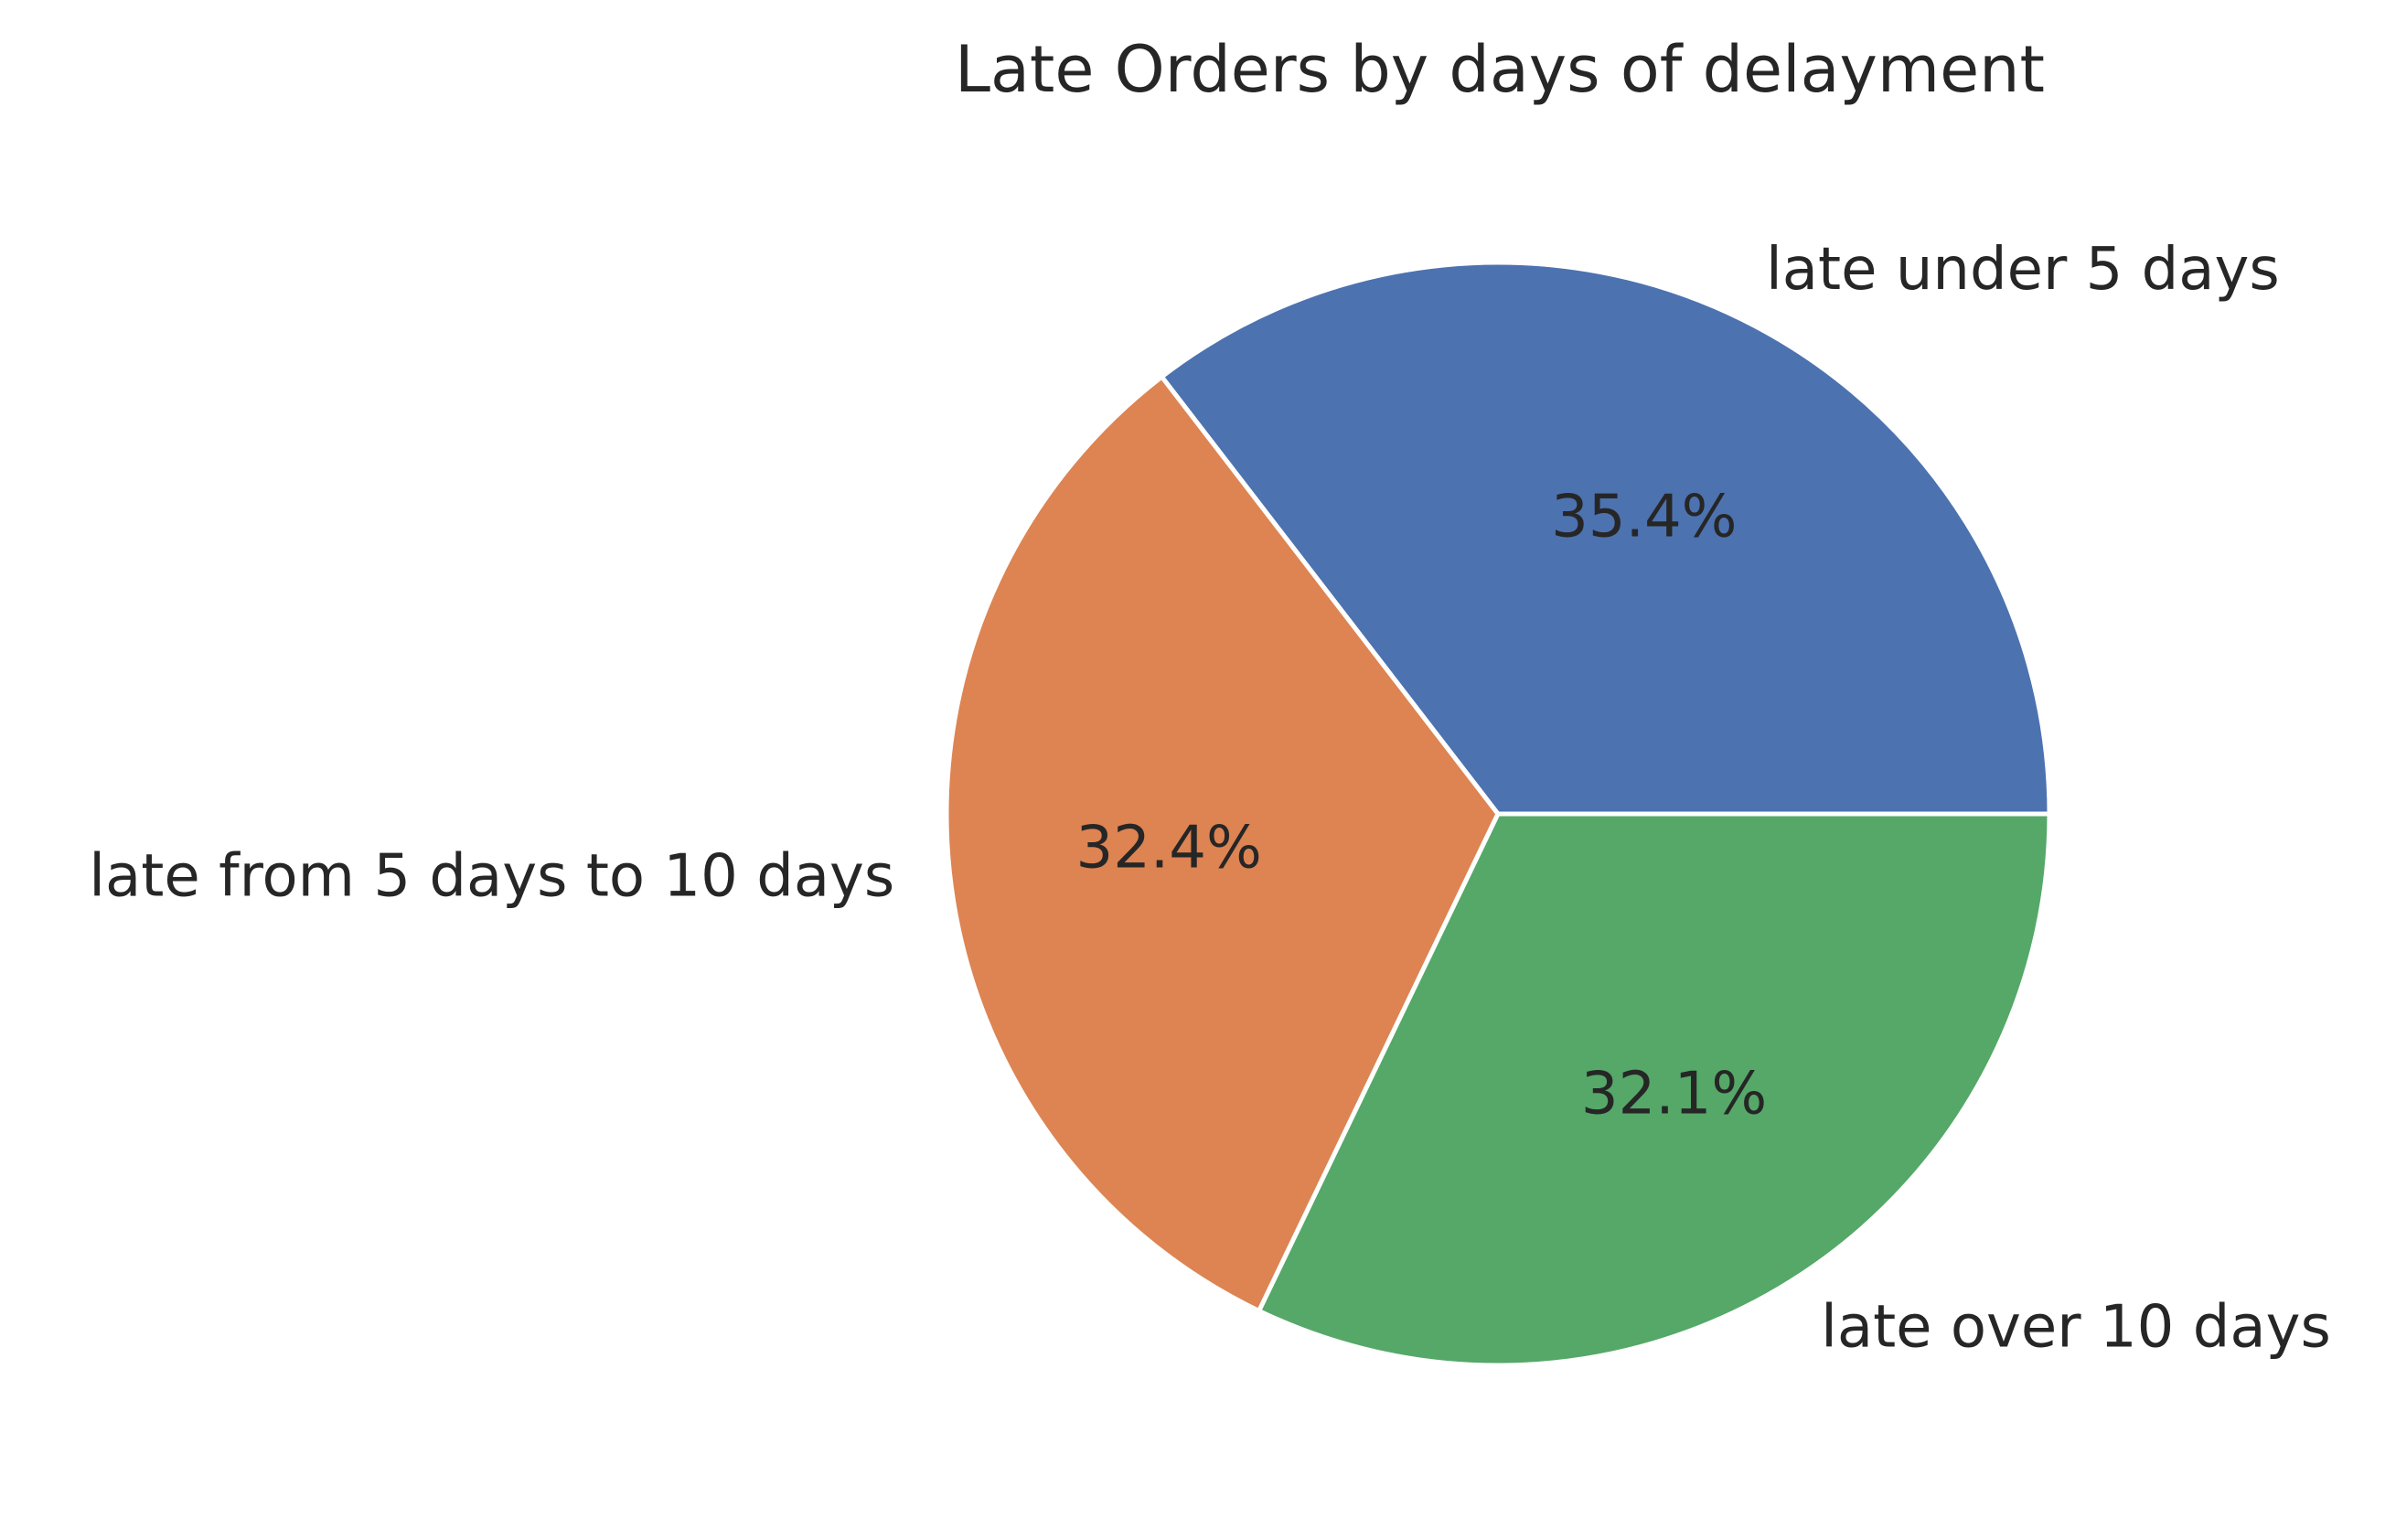 This screenshot has height=1540, width=2396. Describe the element at coordinates (1644, 517) in the screenshot. I see `pie-percent-label-0: 35.4%` at that location.